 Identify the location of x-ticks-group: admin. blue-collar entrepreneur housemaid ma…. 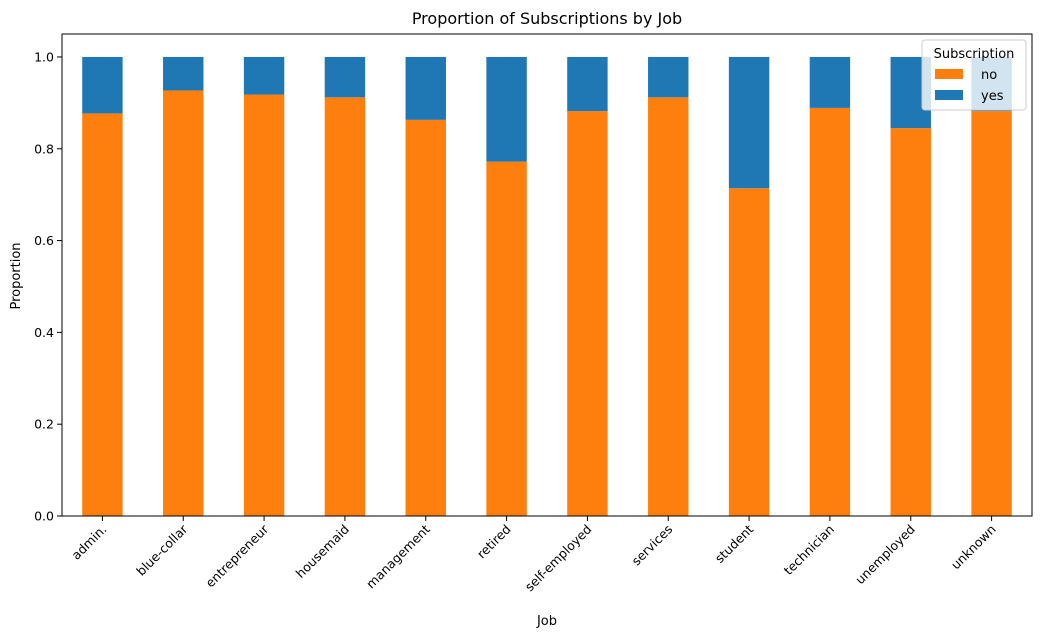
(533, 555).